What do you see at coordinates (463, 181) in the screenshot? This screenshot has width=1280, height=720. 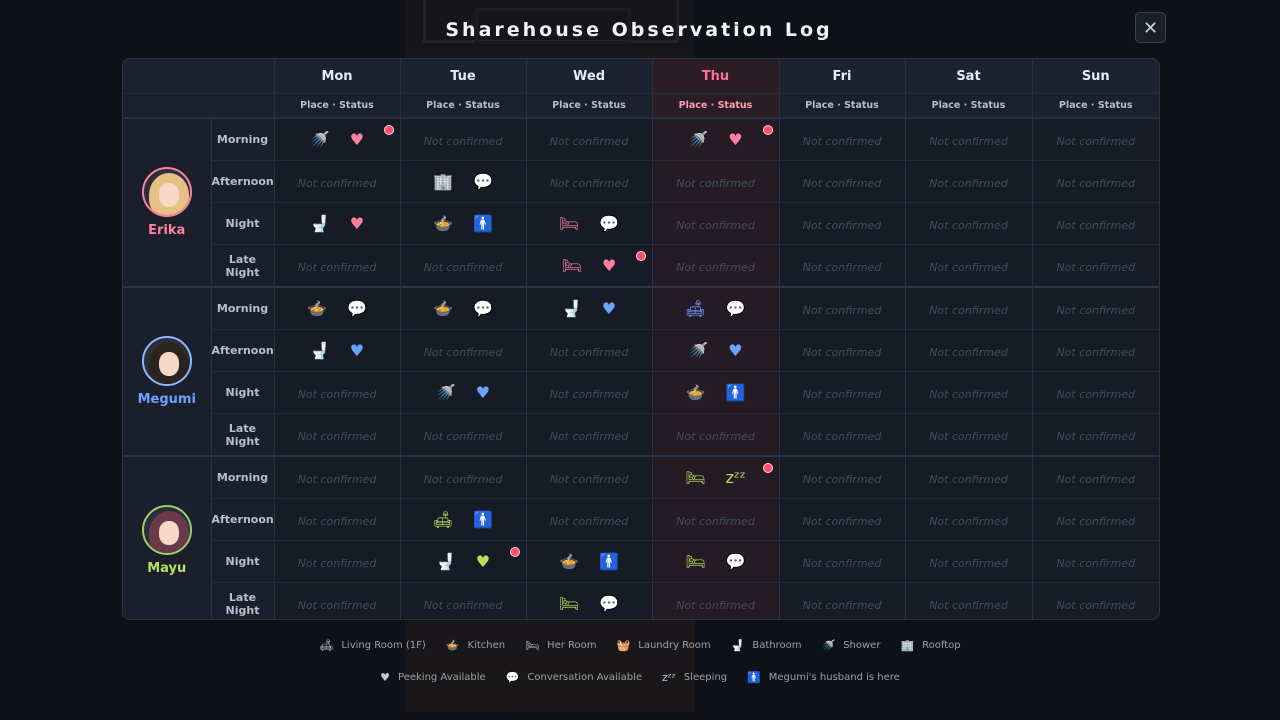 I see `schedule-cell: 🏢 💬` at bounding box center [463, 181].